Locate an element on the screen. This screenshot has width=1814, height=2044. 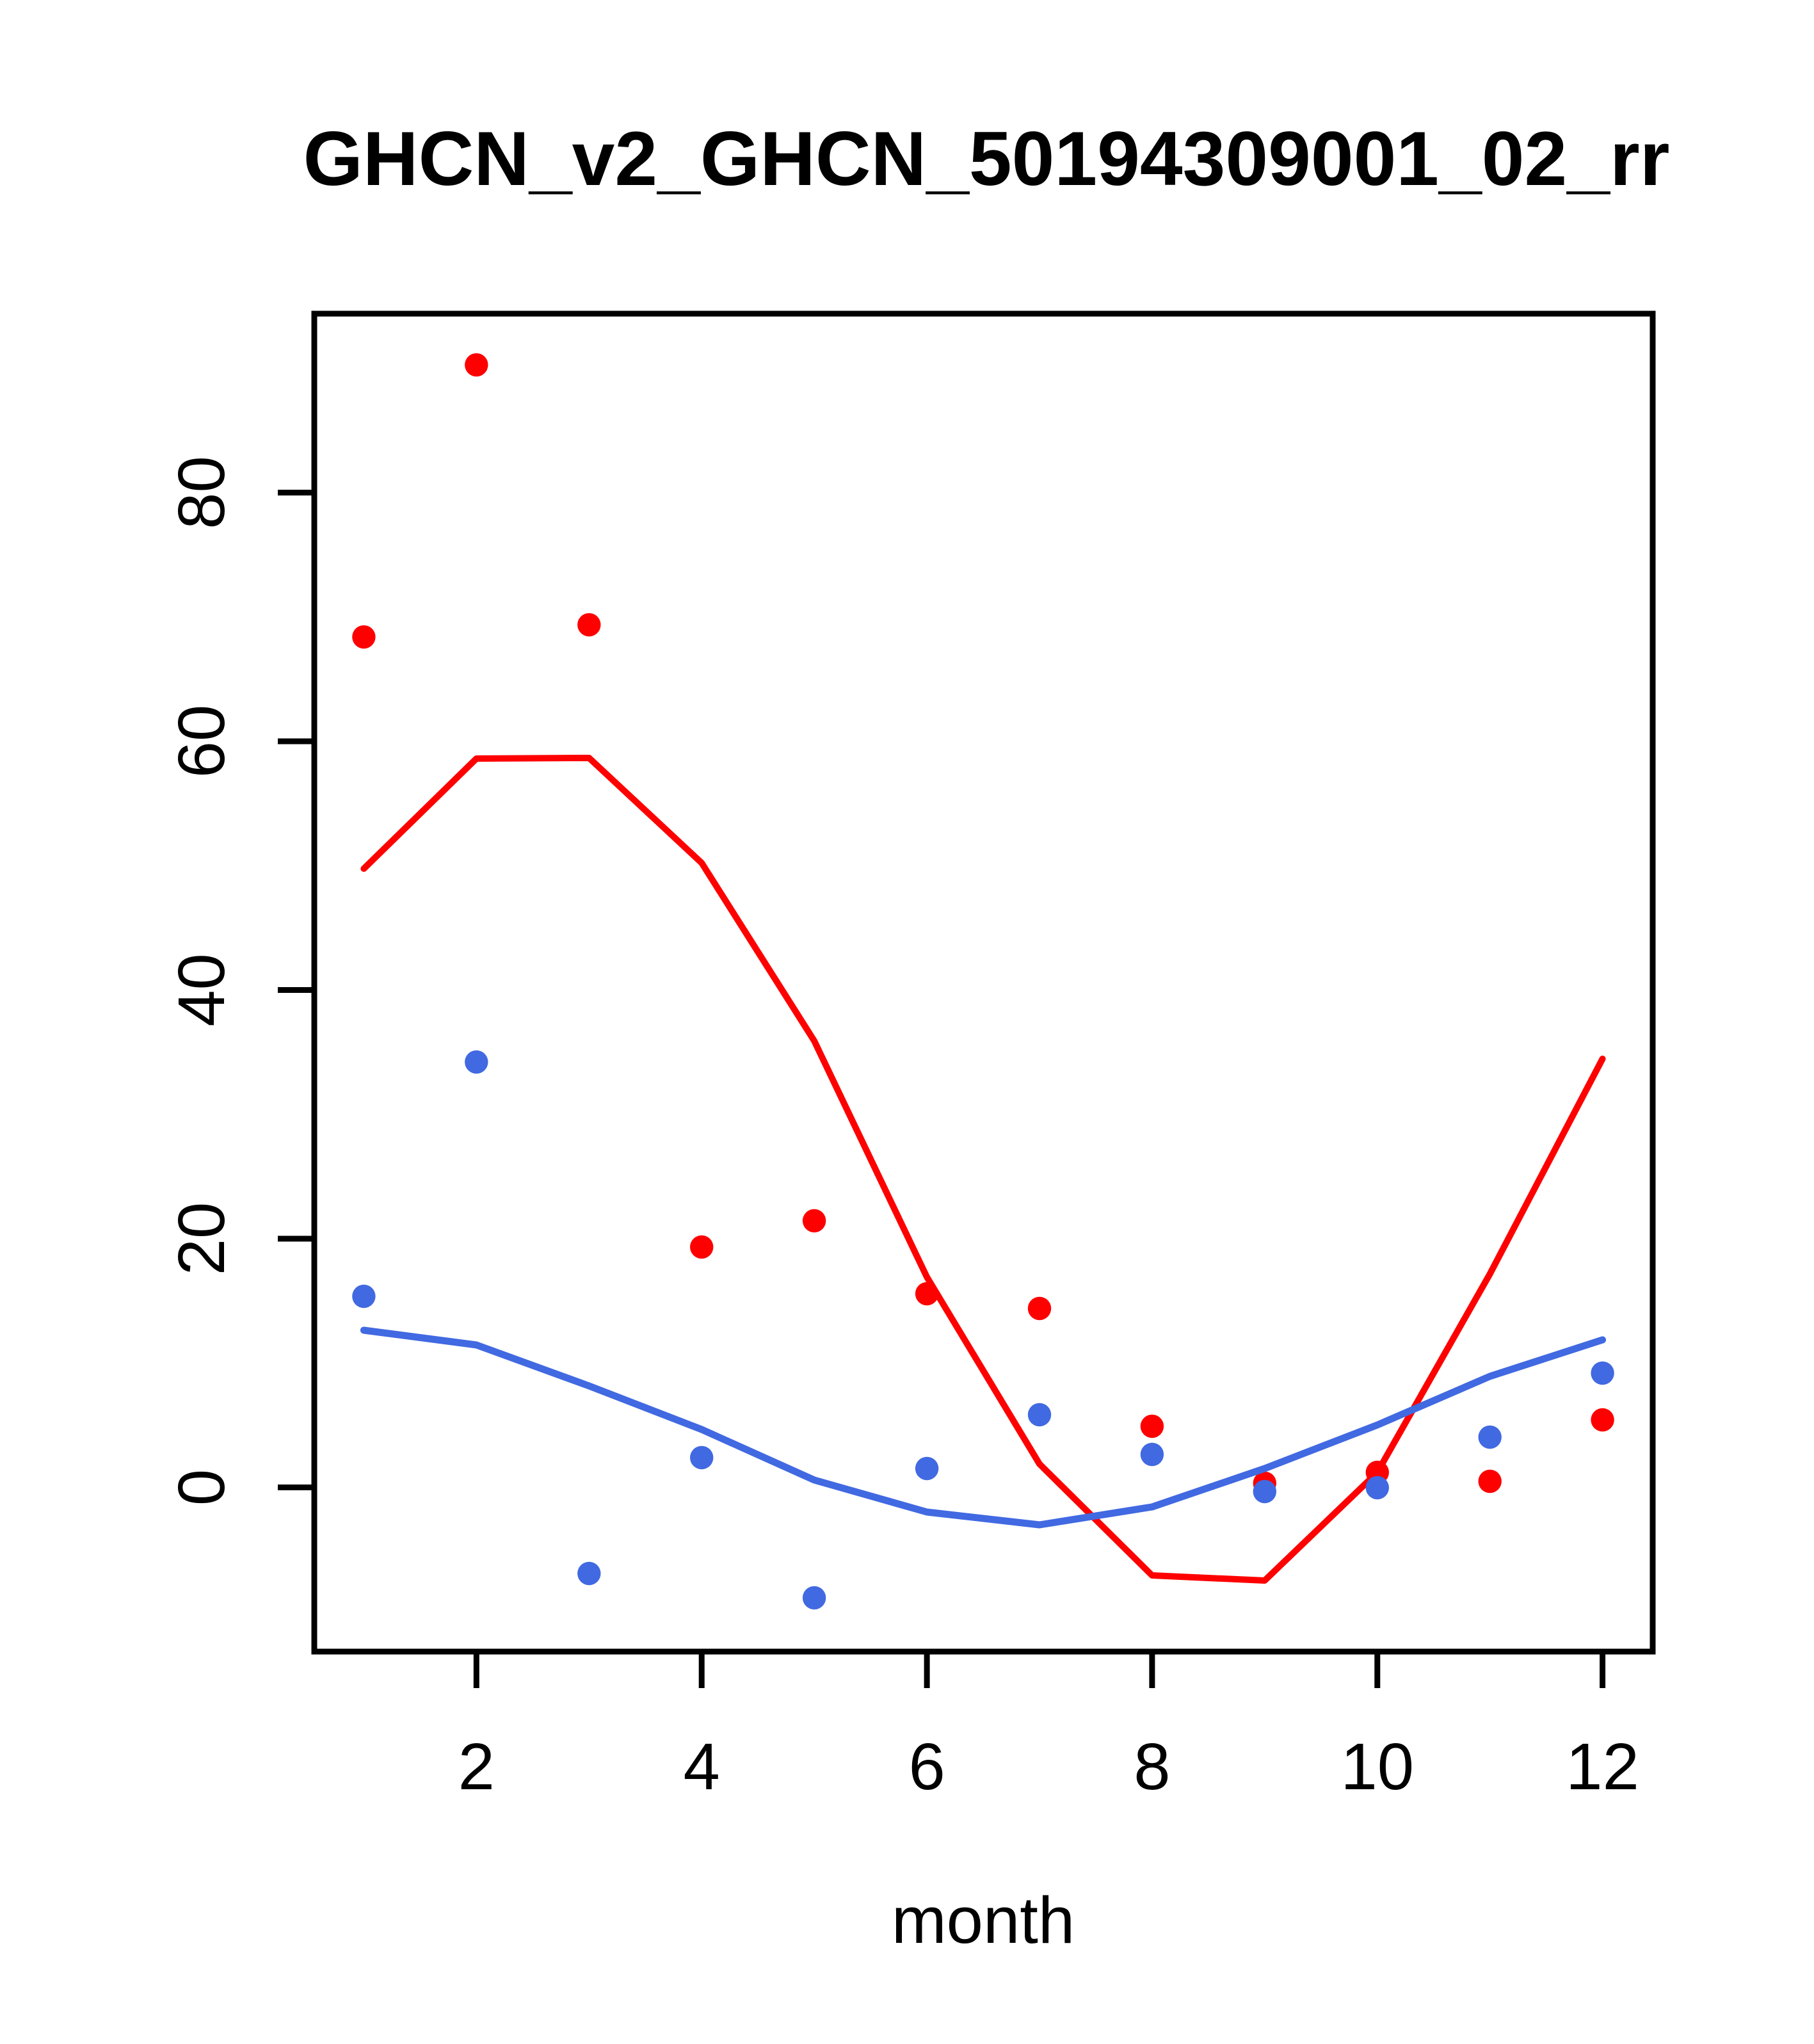
svg-text: month is located at coordinates (983, 1920).